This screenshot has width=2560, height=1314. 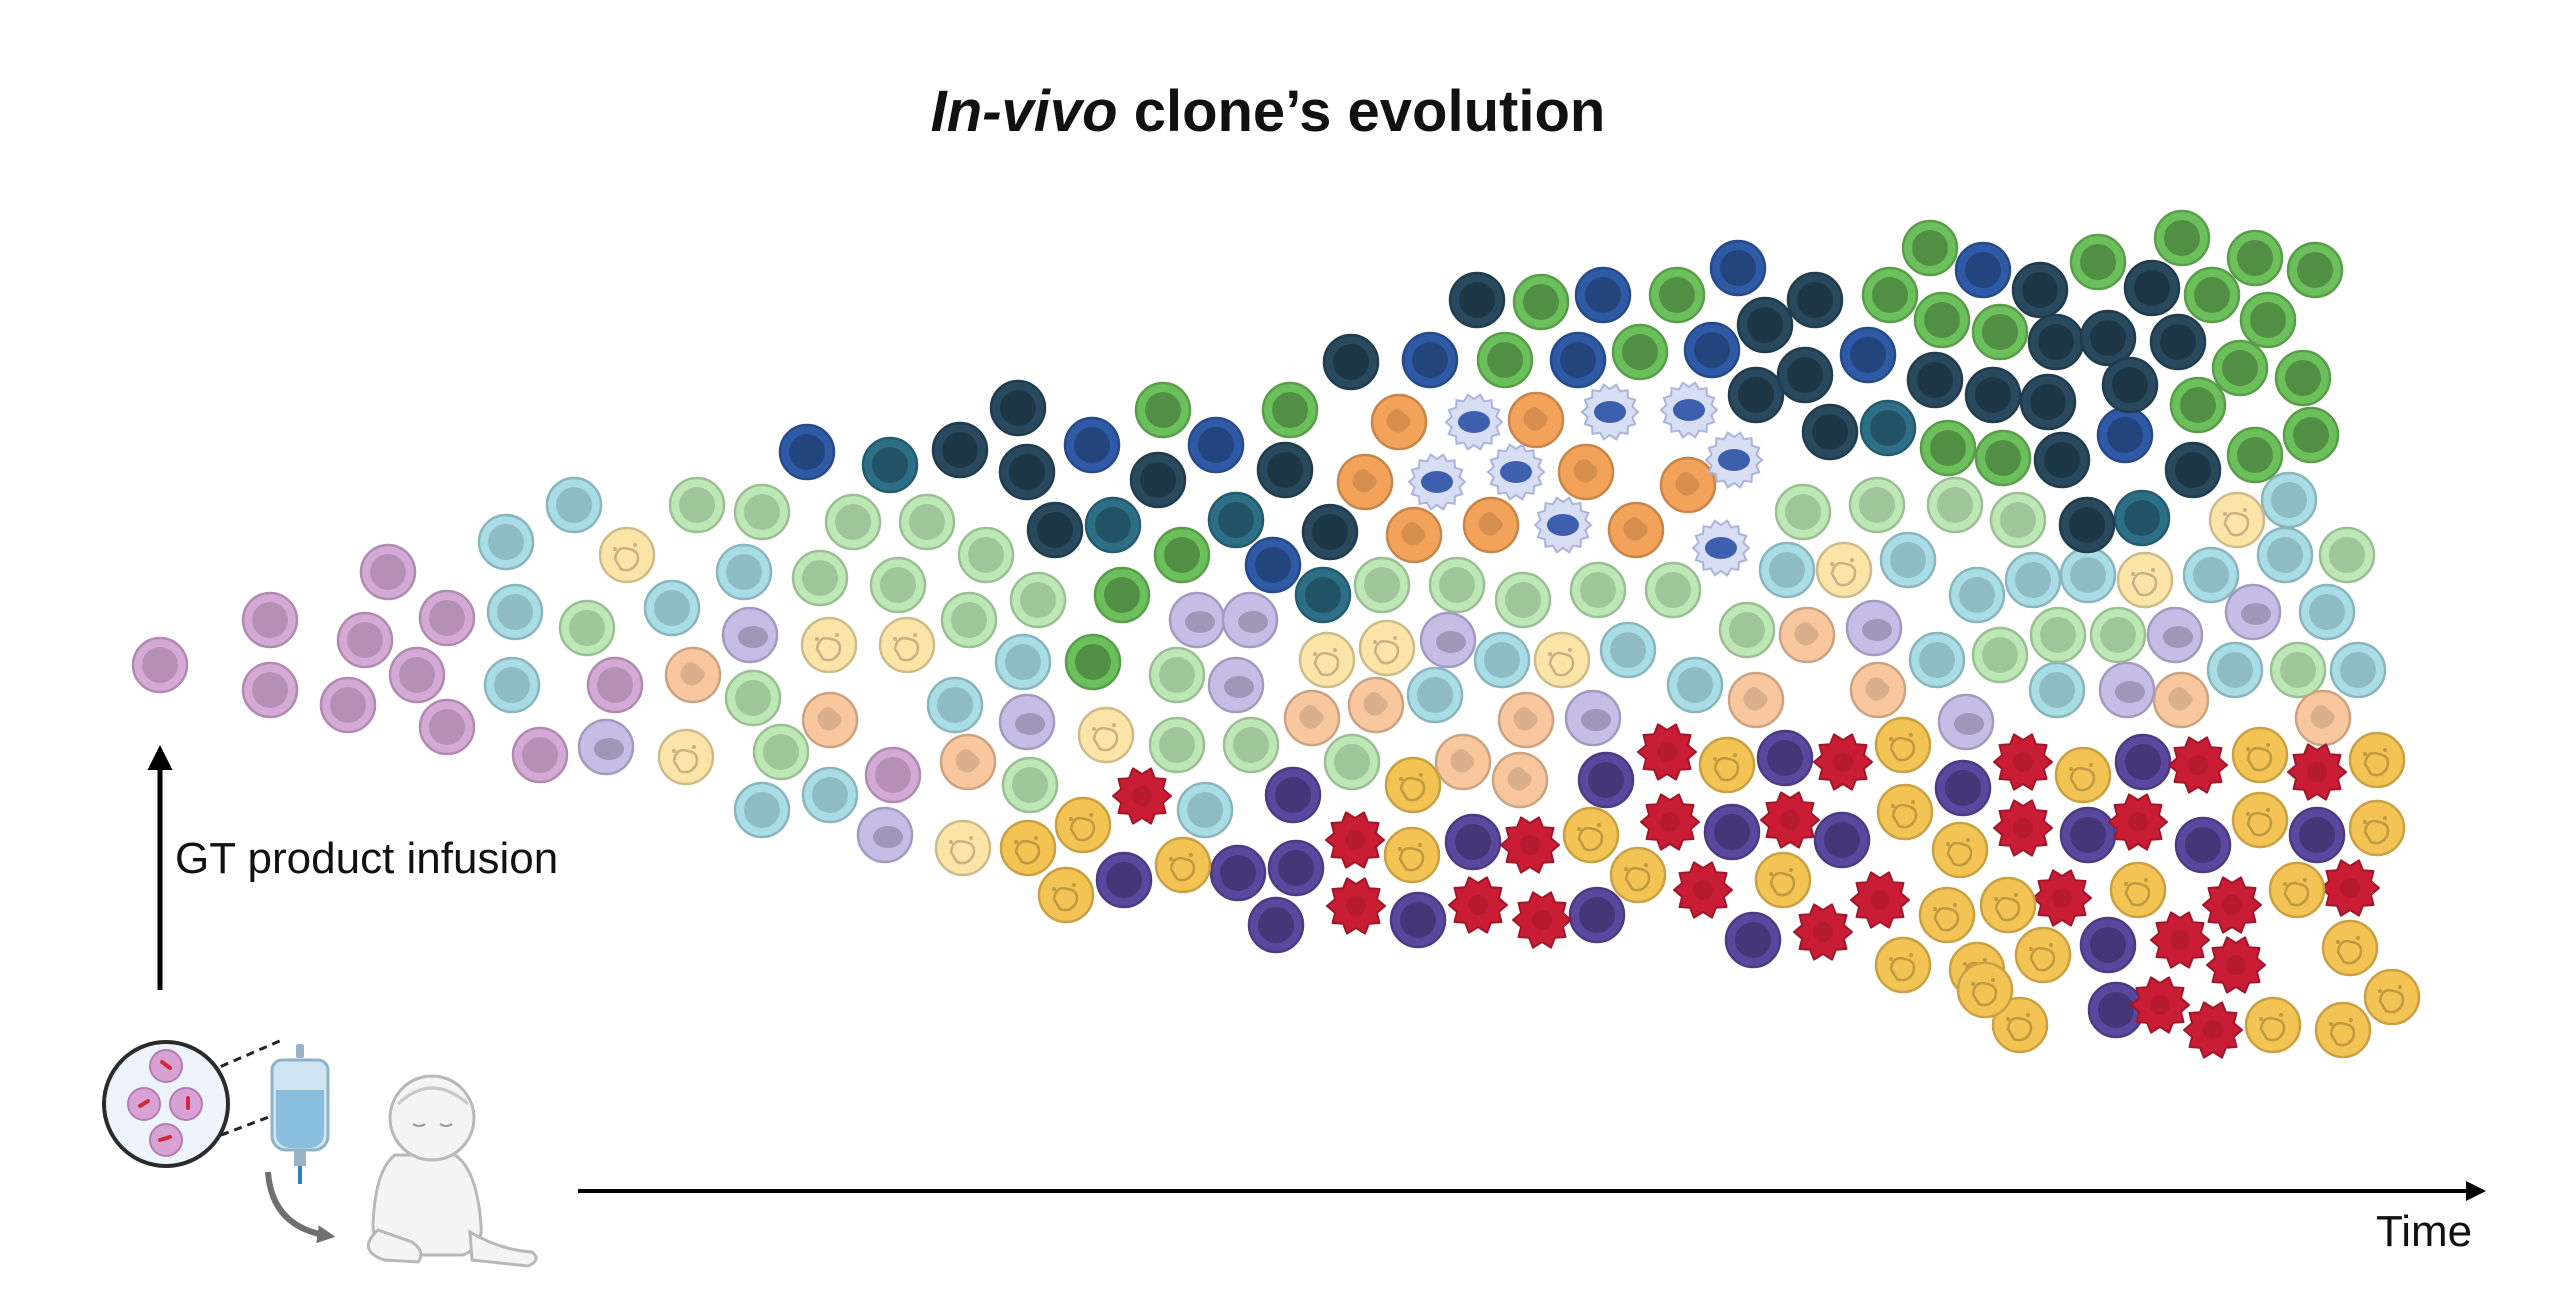 I want to click on diagram-title: In-vivo clone’s evolution, so click(x=1268, y=111).